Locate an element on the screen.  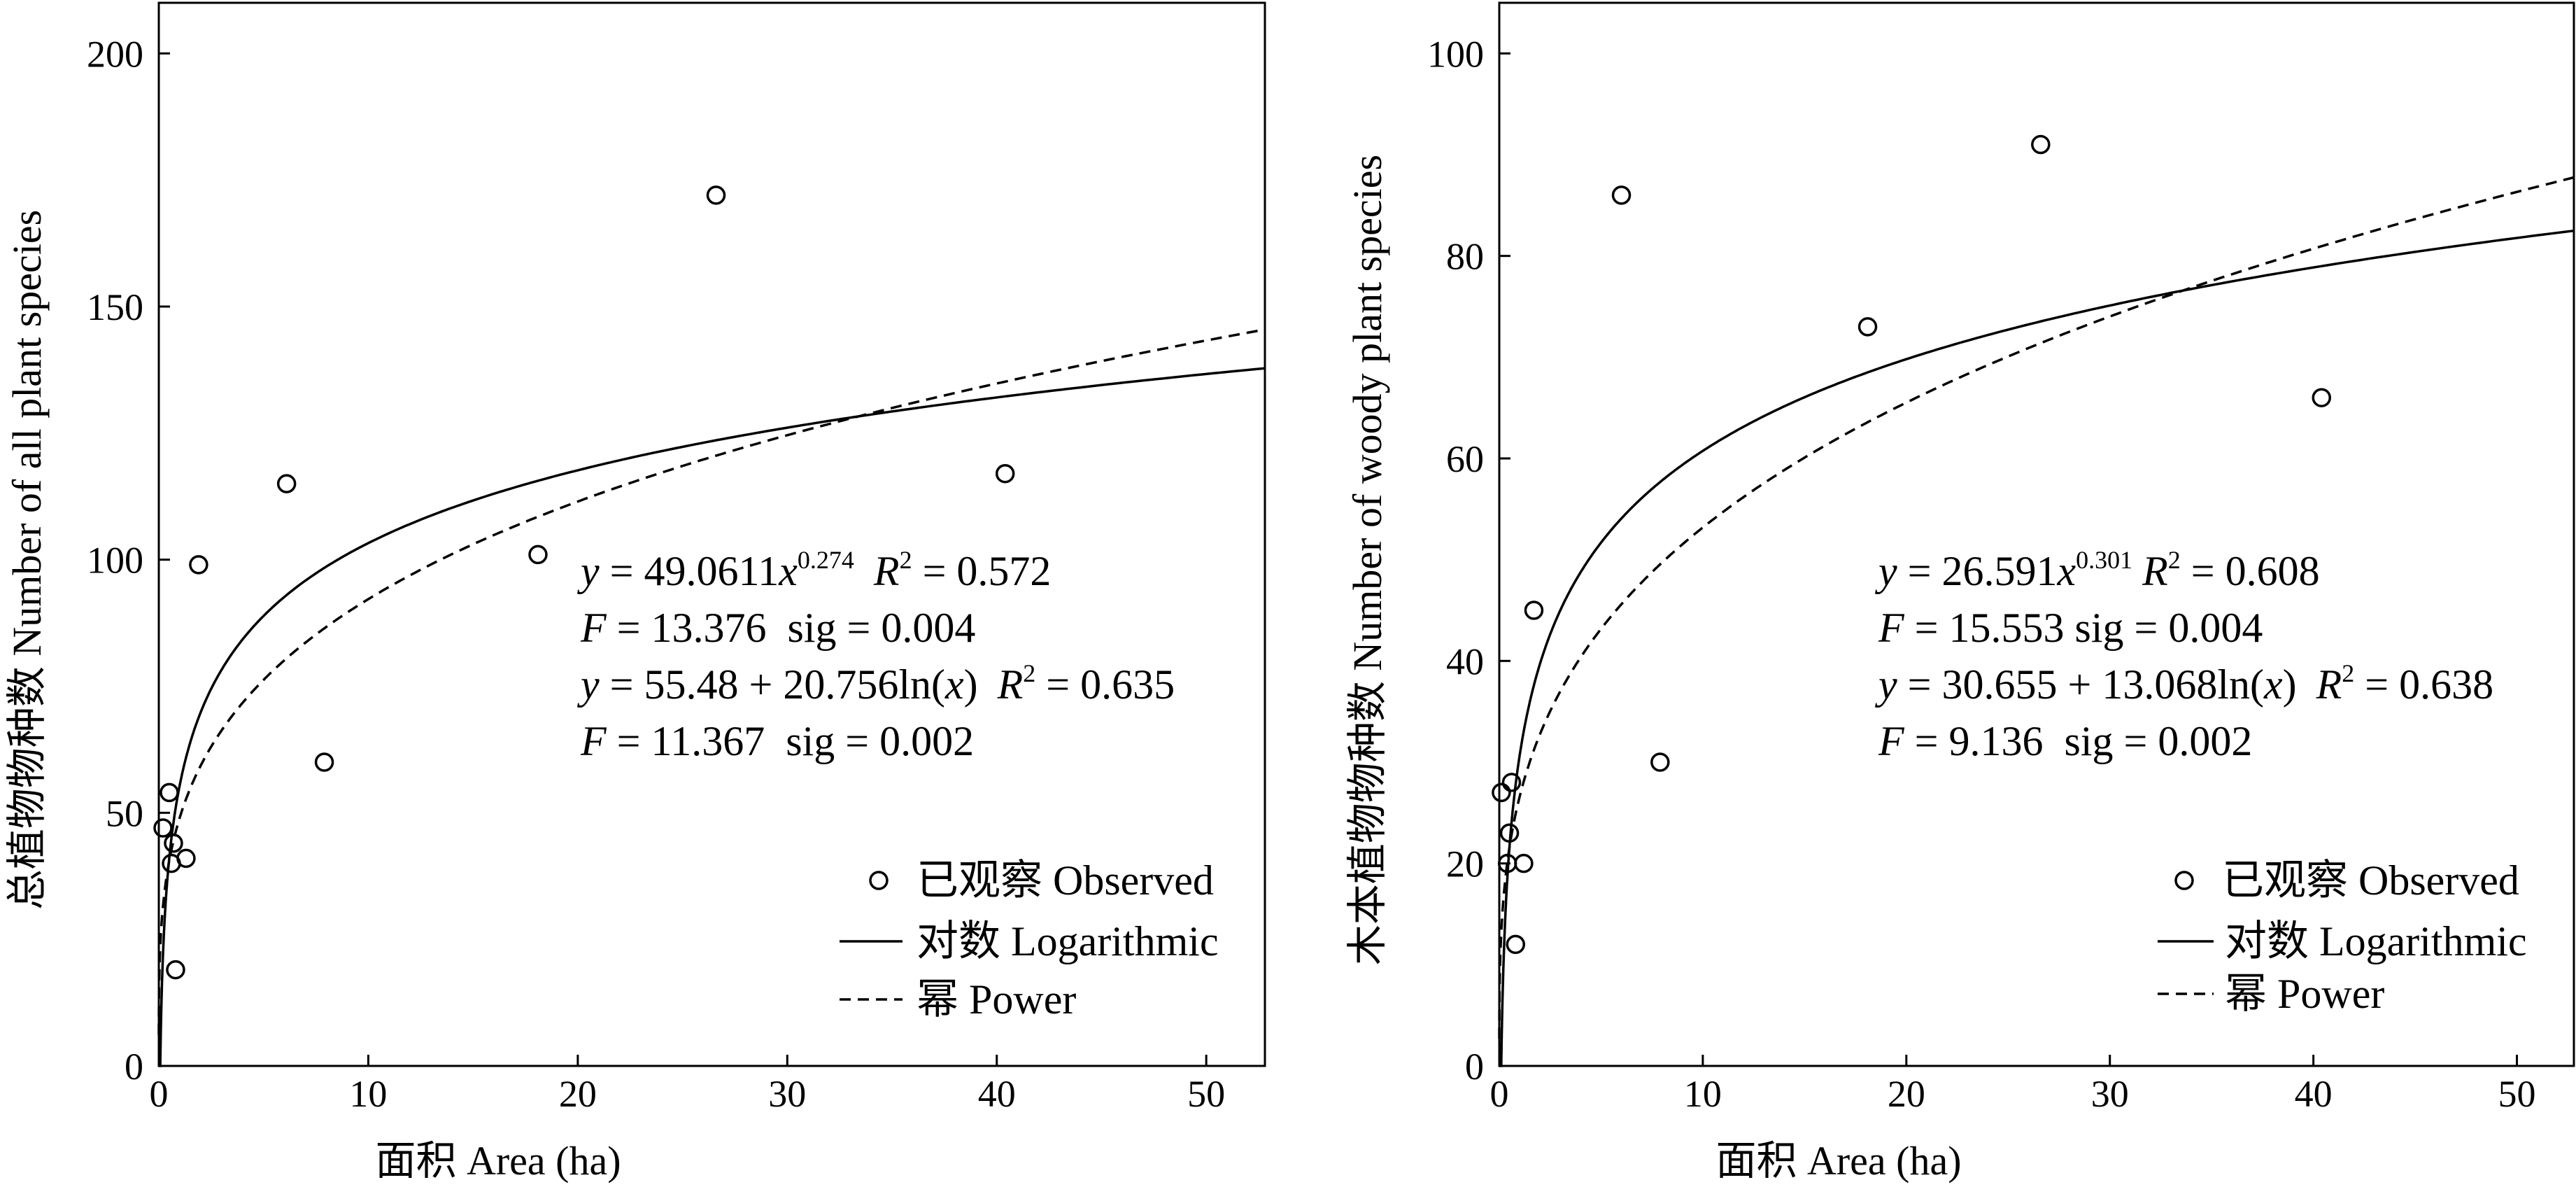
power-statistics: F = 13.376 sig = 0.004 is located at coordinates (777, 628).